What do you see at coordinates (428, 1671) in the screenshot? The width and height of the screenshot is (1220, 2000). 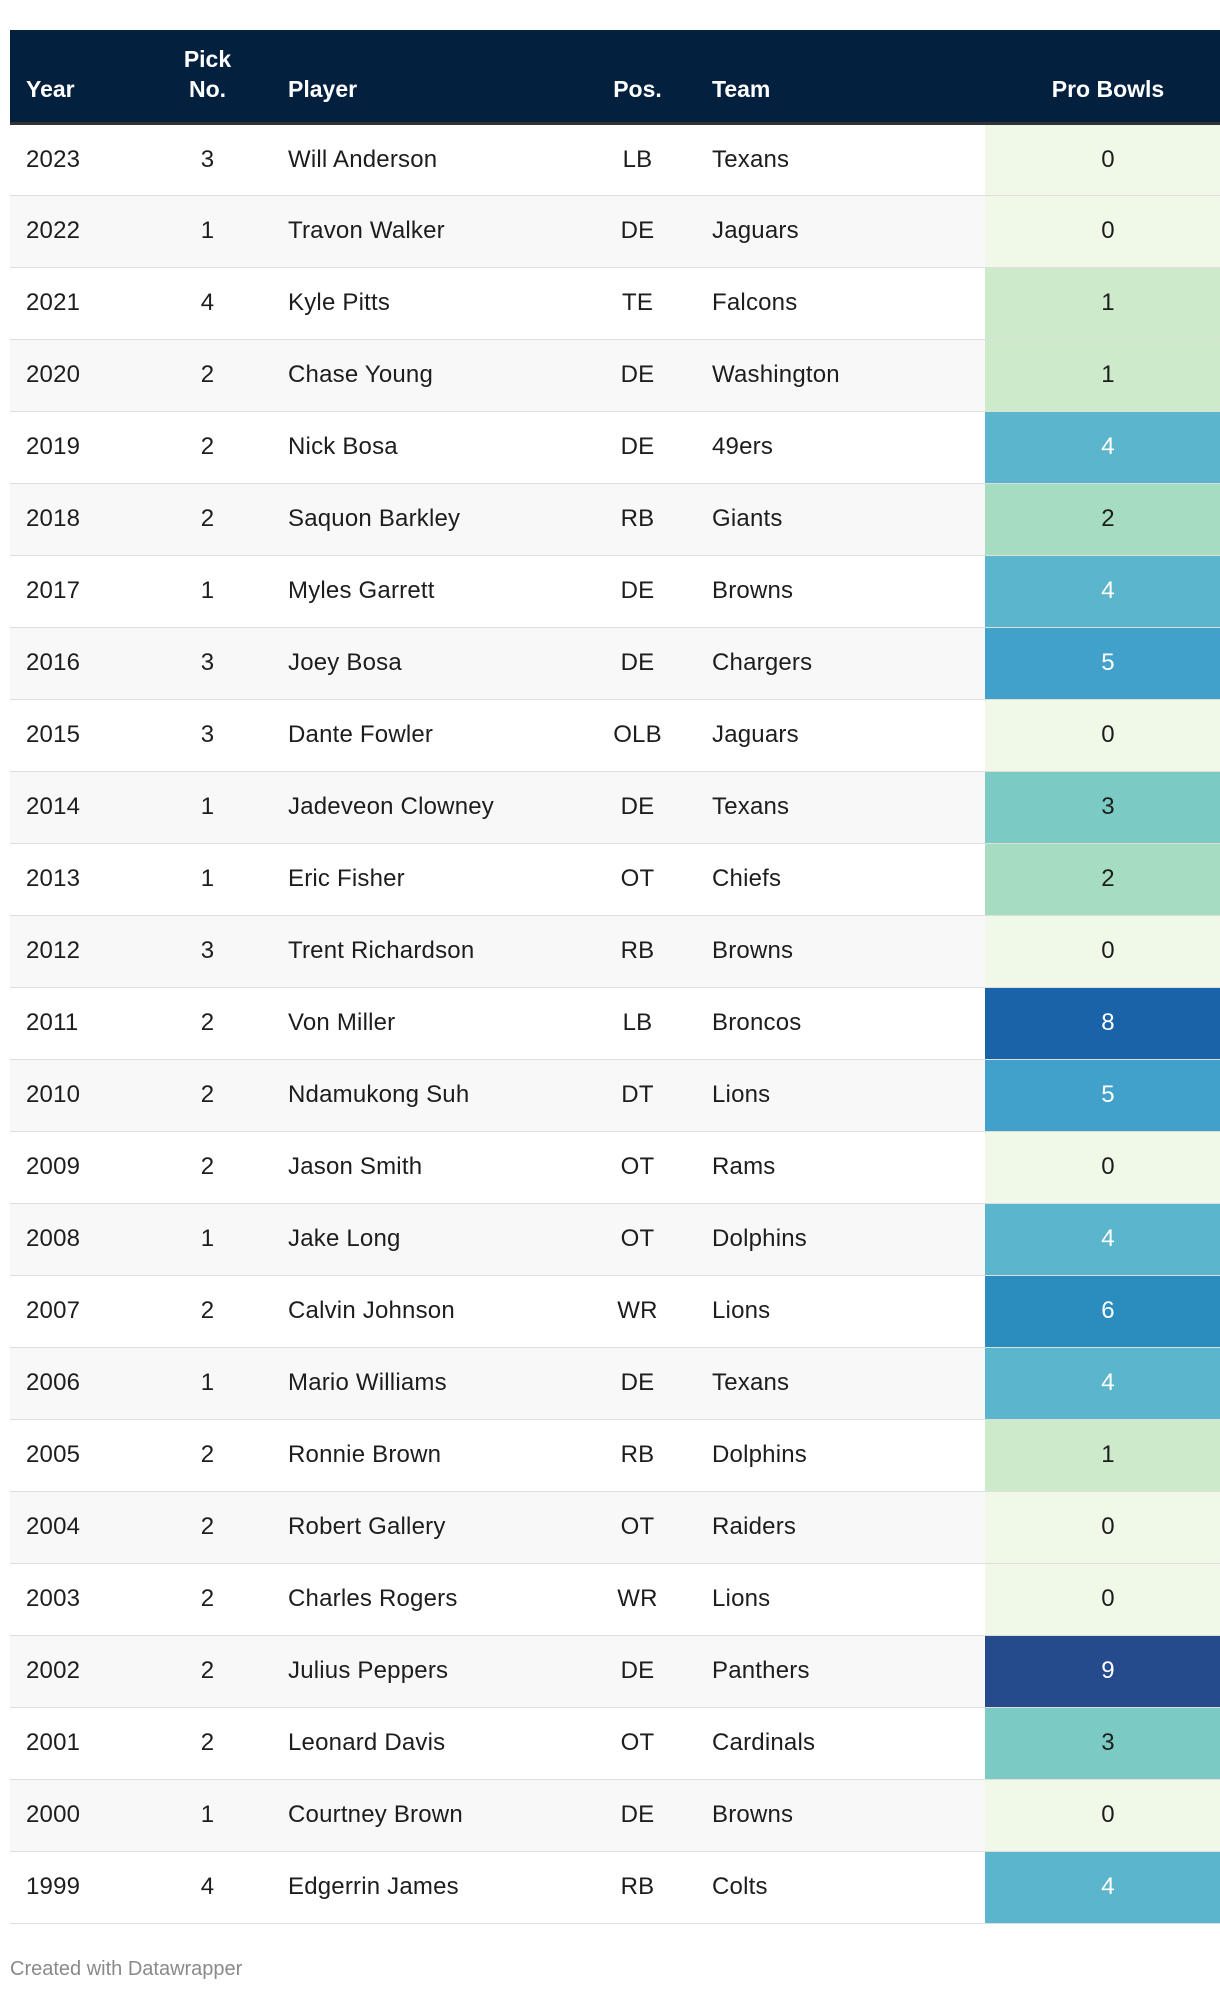 I see `player-cell: Julius Peppers` at bounding box center [428, 1671].